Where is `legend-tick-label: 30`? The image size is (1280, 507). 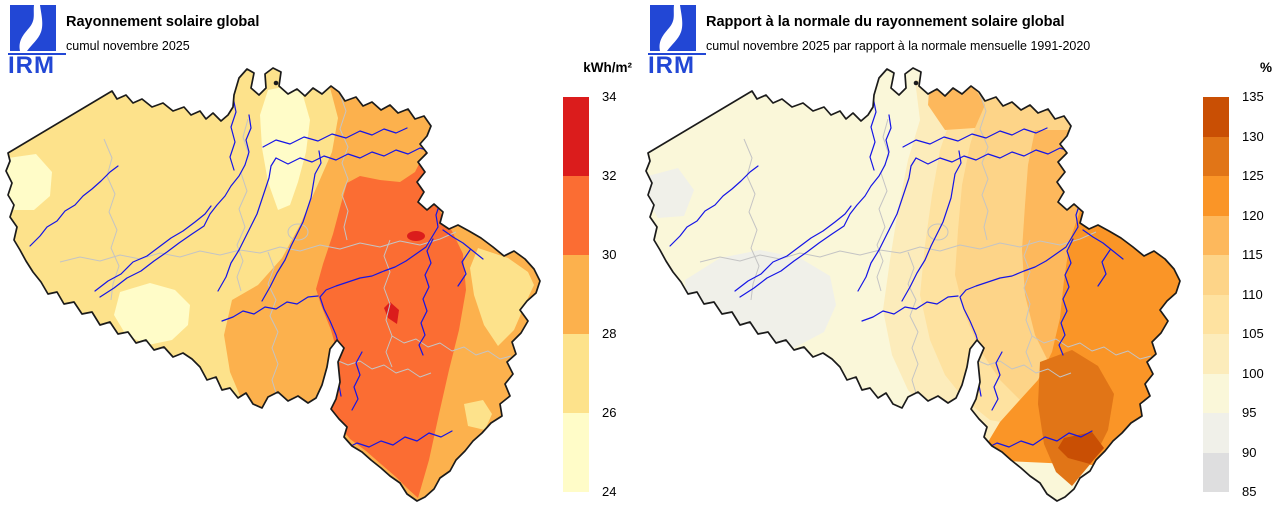 legend-tick-label: 30 is located at coordinates (609, 254).